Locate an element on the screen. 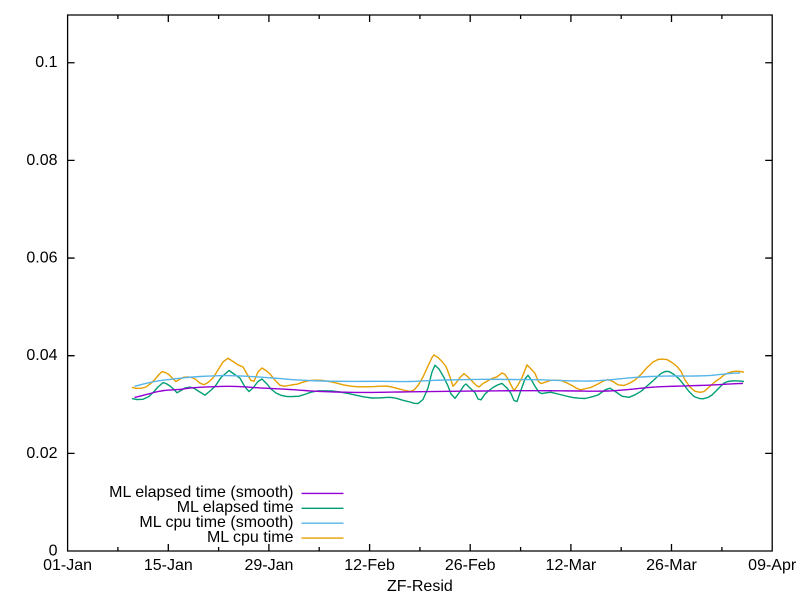 The height and width of the screenshot is (600, 800). svg-text: 15-Jan is located at coordinates (168, 565).